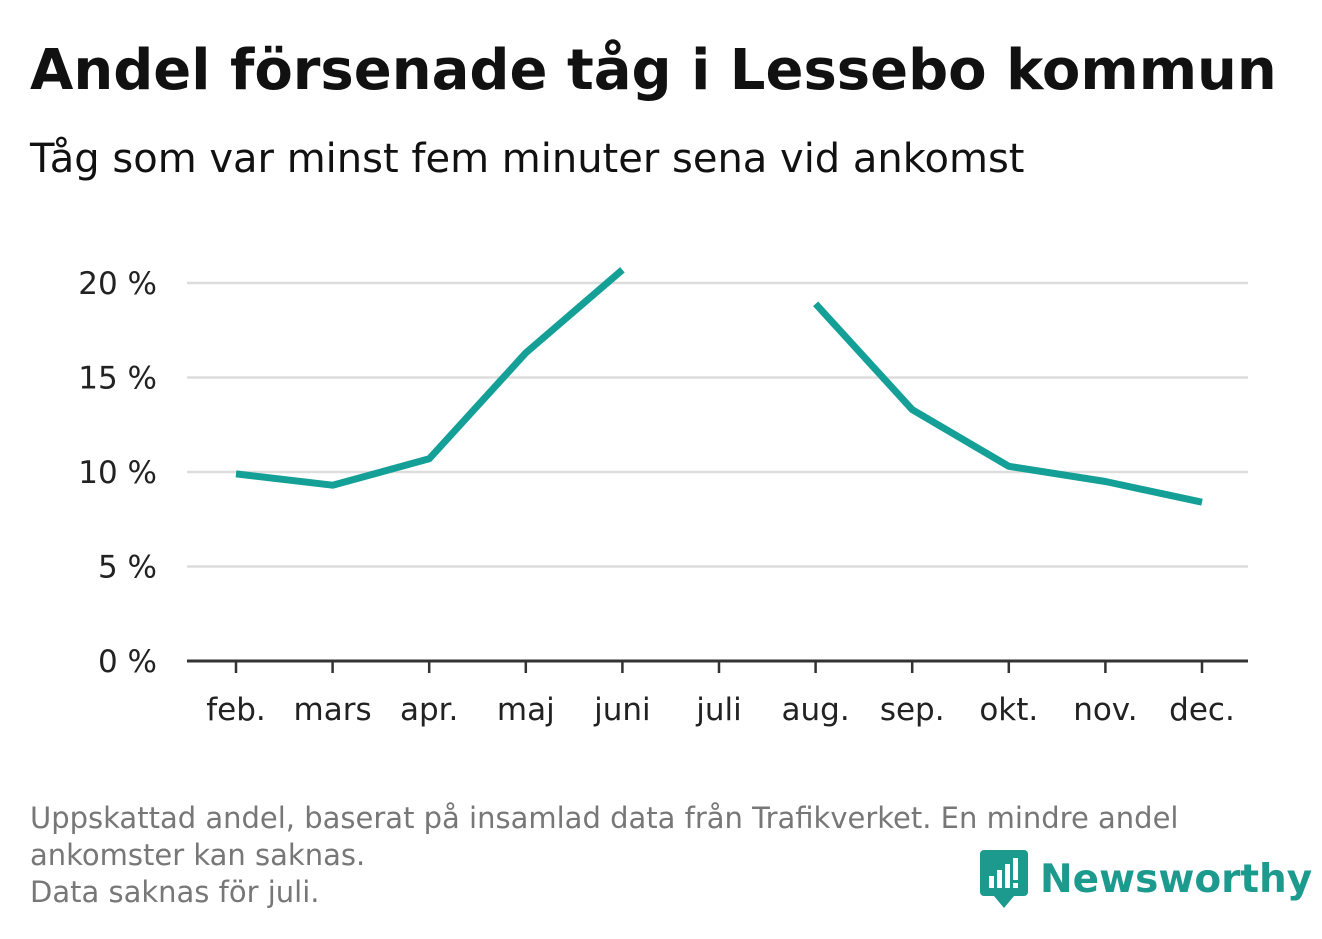 Image resolution: width=1322 pixels, height=939 pixels. What do you see at coordinates (1004, 879) in the screenshot?
I see `newsworthy-logo-icon` at bounding box center [1004, 879].